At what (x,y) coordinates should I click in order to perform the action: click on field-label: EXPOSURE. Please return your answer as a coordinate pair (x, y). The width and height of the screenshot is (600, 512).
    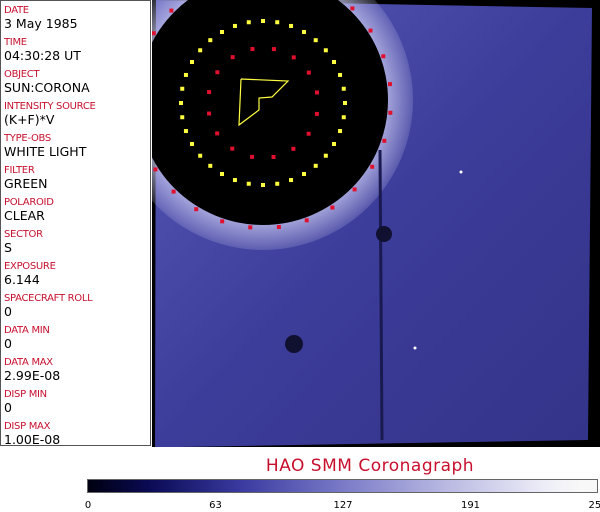
    Looking at the image, I should click on (30, 266).